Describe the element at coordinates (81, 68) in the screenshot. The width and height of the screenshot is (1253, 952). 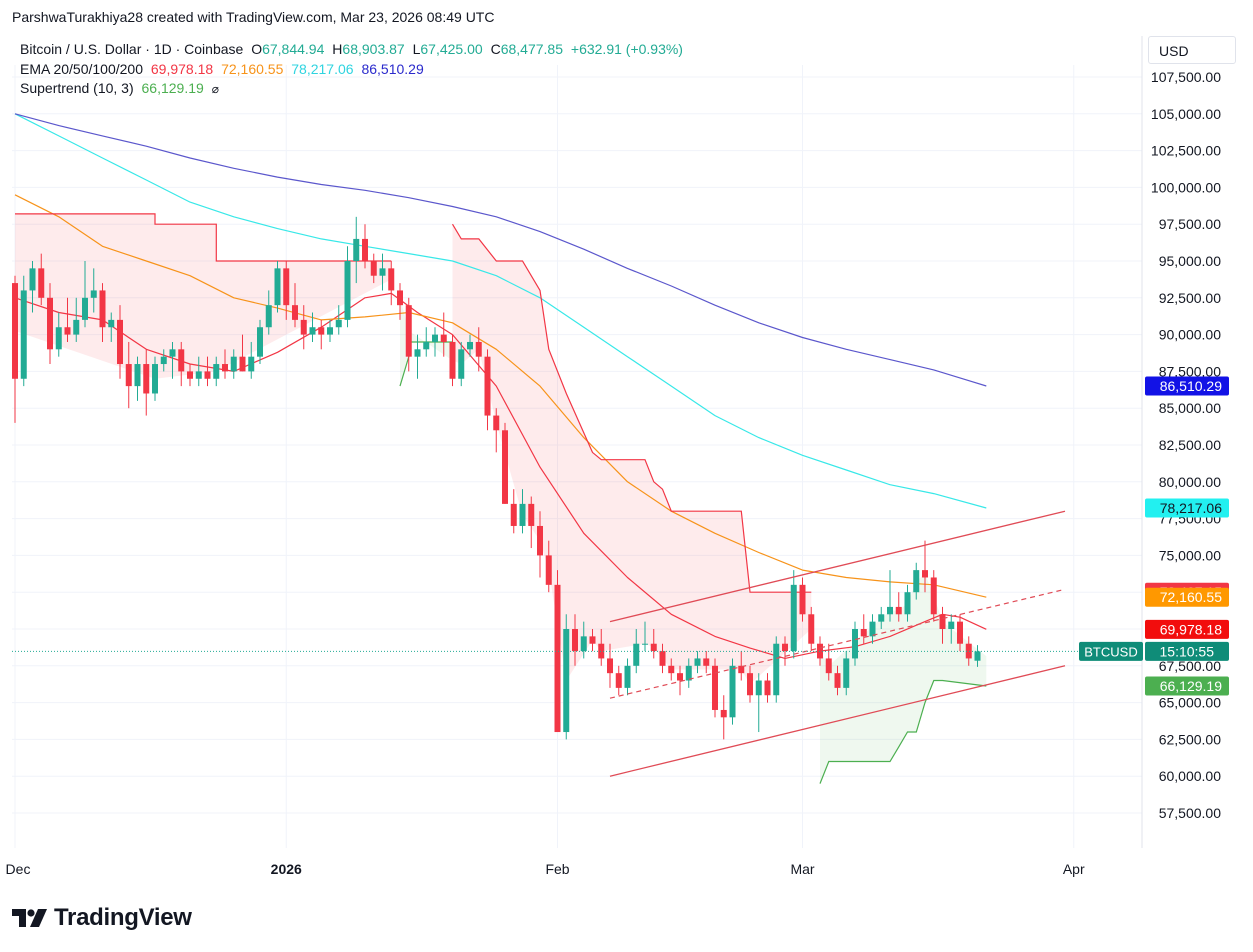
I see `ema-label: EMA 20/50/100/200` at that location.